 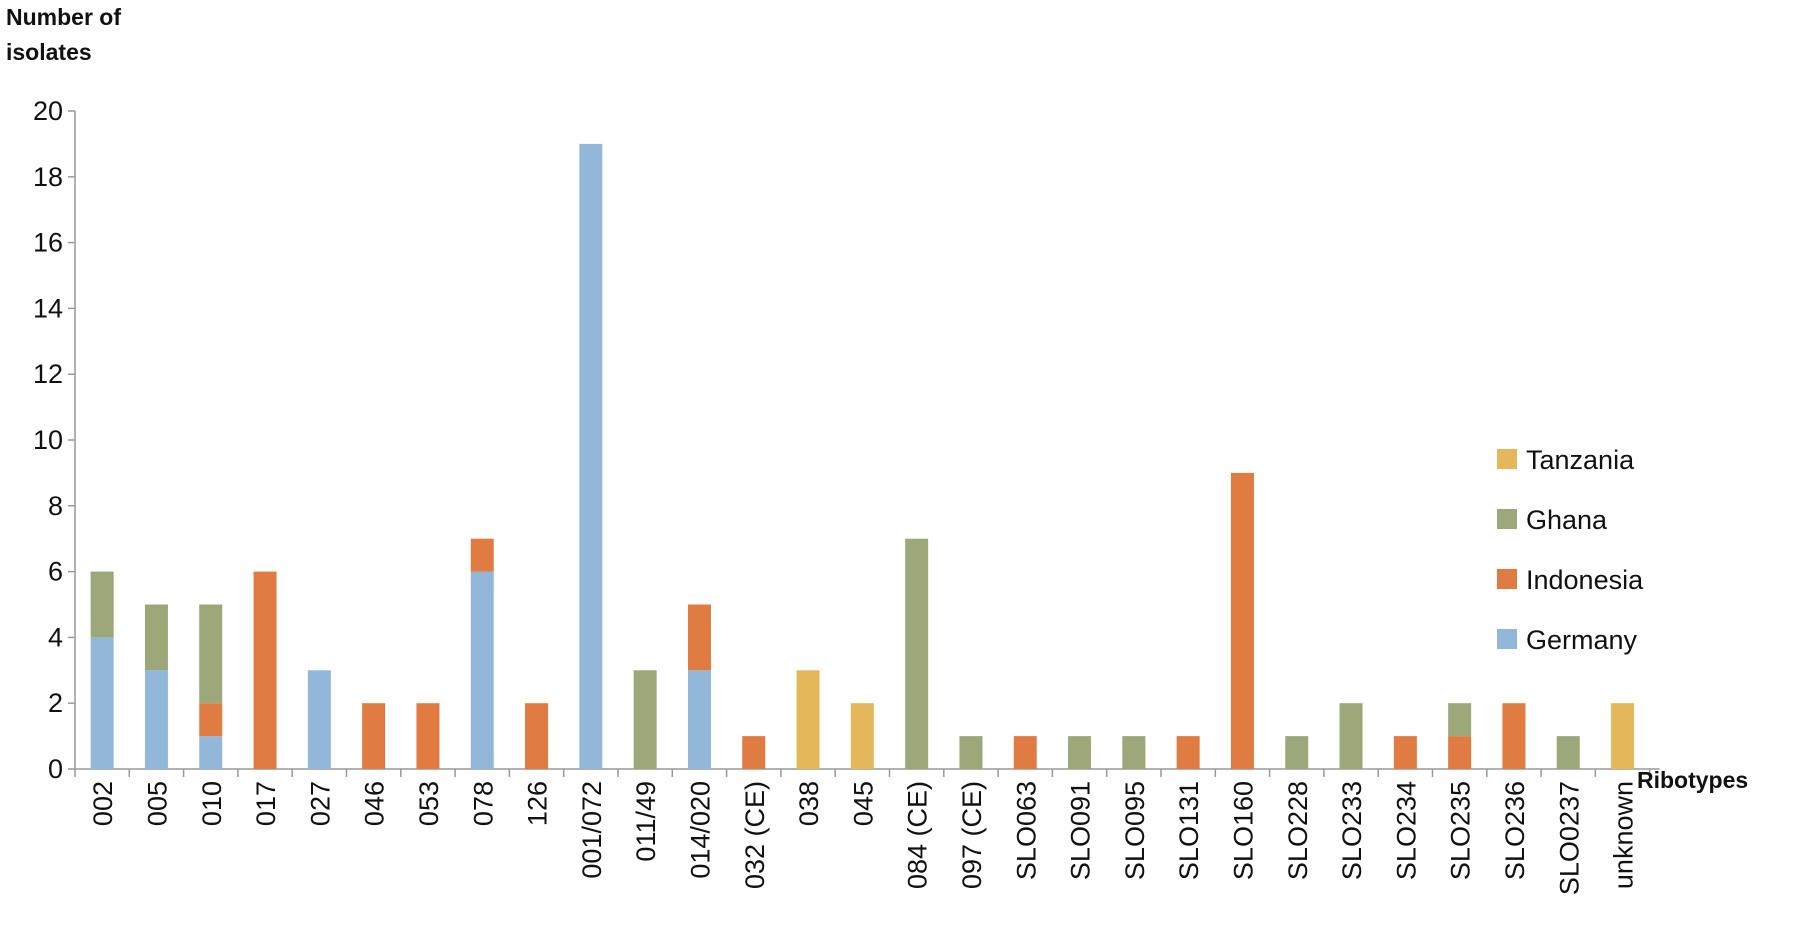 What do you see at coordinates (55, 769) in the screenshot?
I see `y-tick-label: 0` at bounding box center [55, 769].